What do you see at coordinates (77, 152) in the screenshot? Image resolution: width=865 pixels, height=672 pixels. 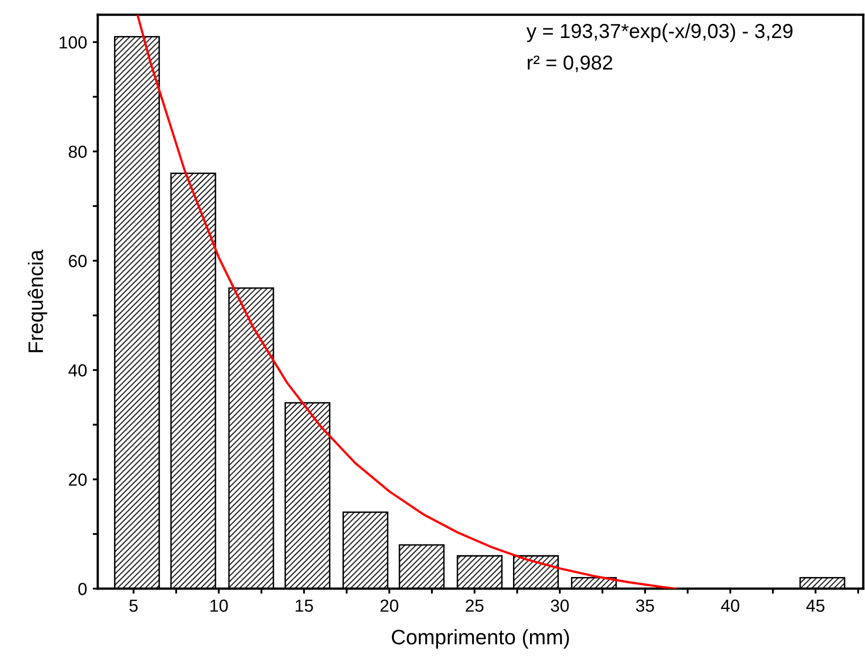 I see `y-tick-label: 80` at bounding box center [77, 152].